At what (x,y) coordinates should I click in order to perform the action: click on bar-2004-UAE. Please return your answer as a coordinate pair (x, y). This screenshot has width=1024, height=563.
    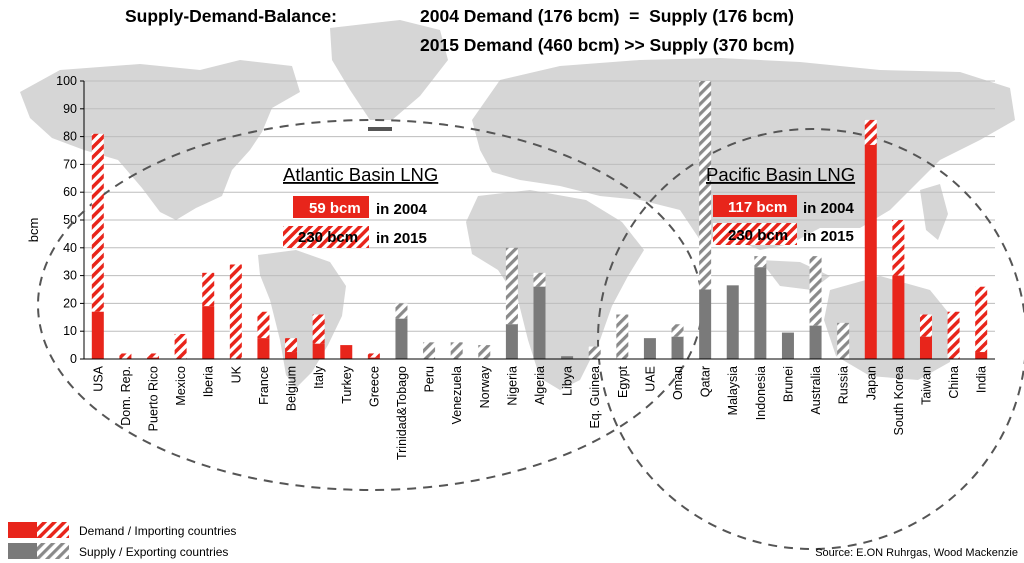
    Looking at the image, I should click on (649, 348).